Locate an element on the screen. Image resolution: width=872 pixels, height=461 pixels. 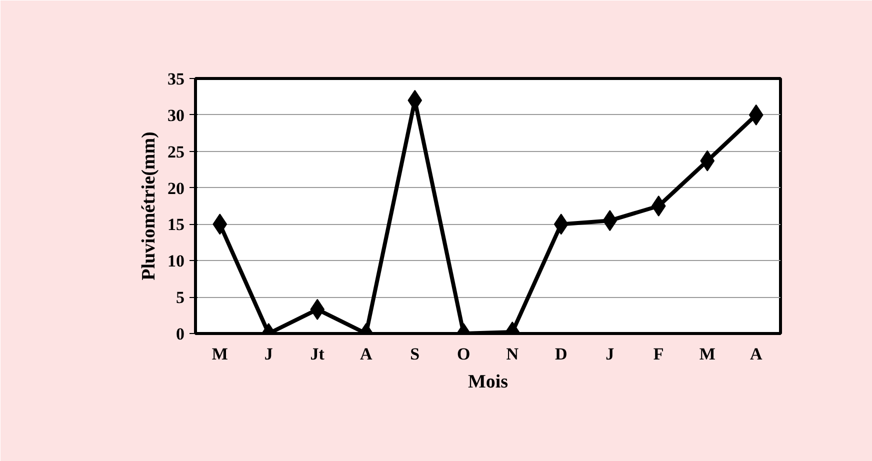
x-tick-label: O is located at coordinates (463, 354).